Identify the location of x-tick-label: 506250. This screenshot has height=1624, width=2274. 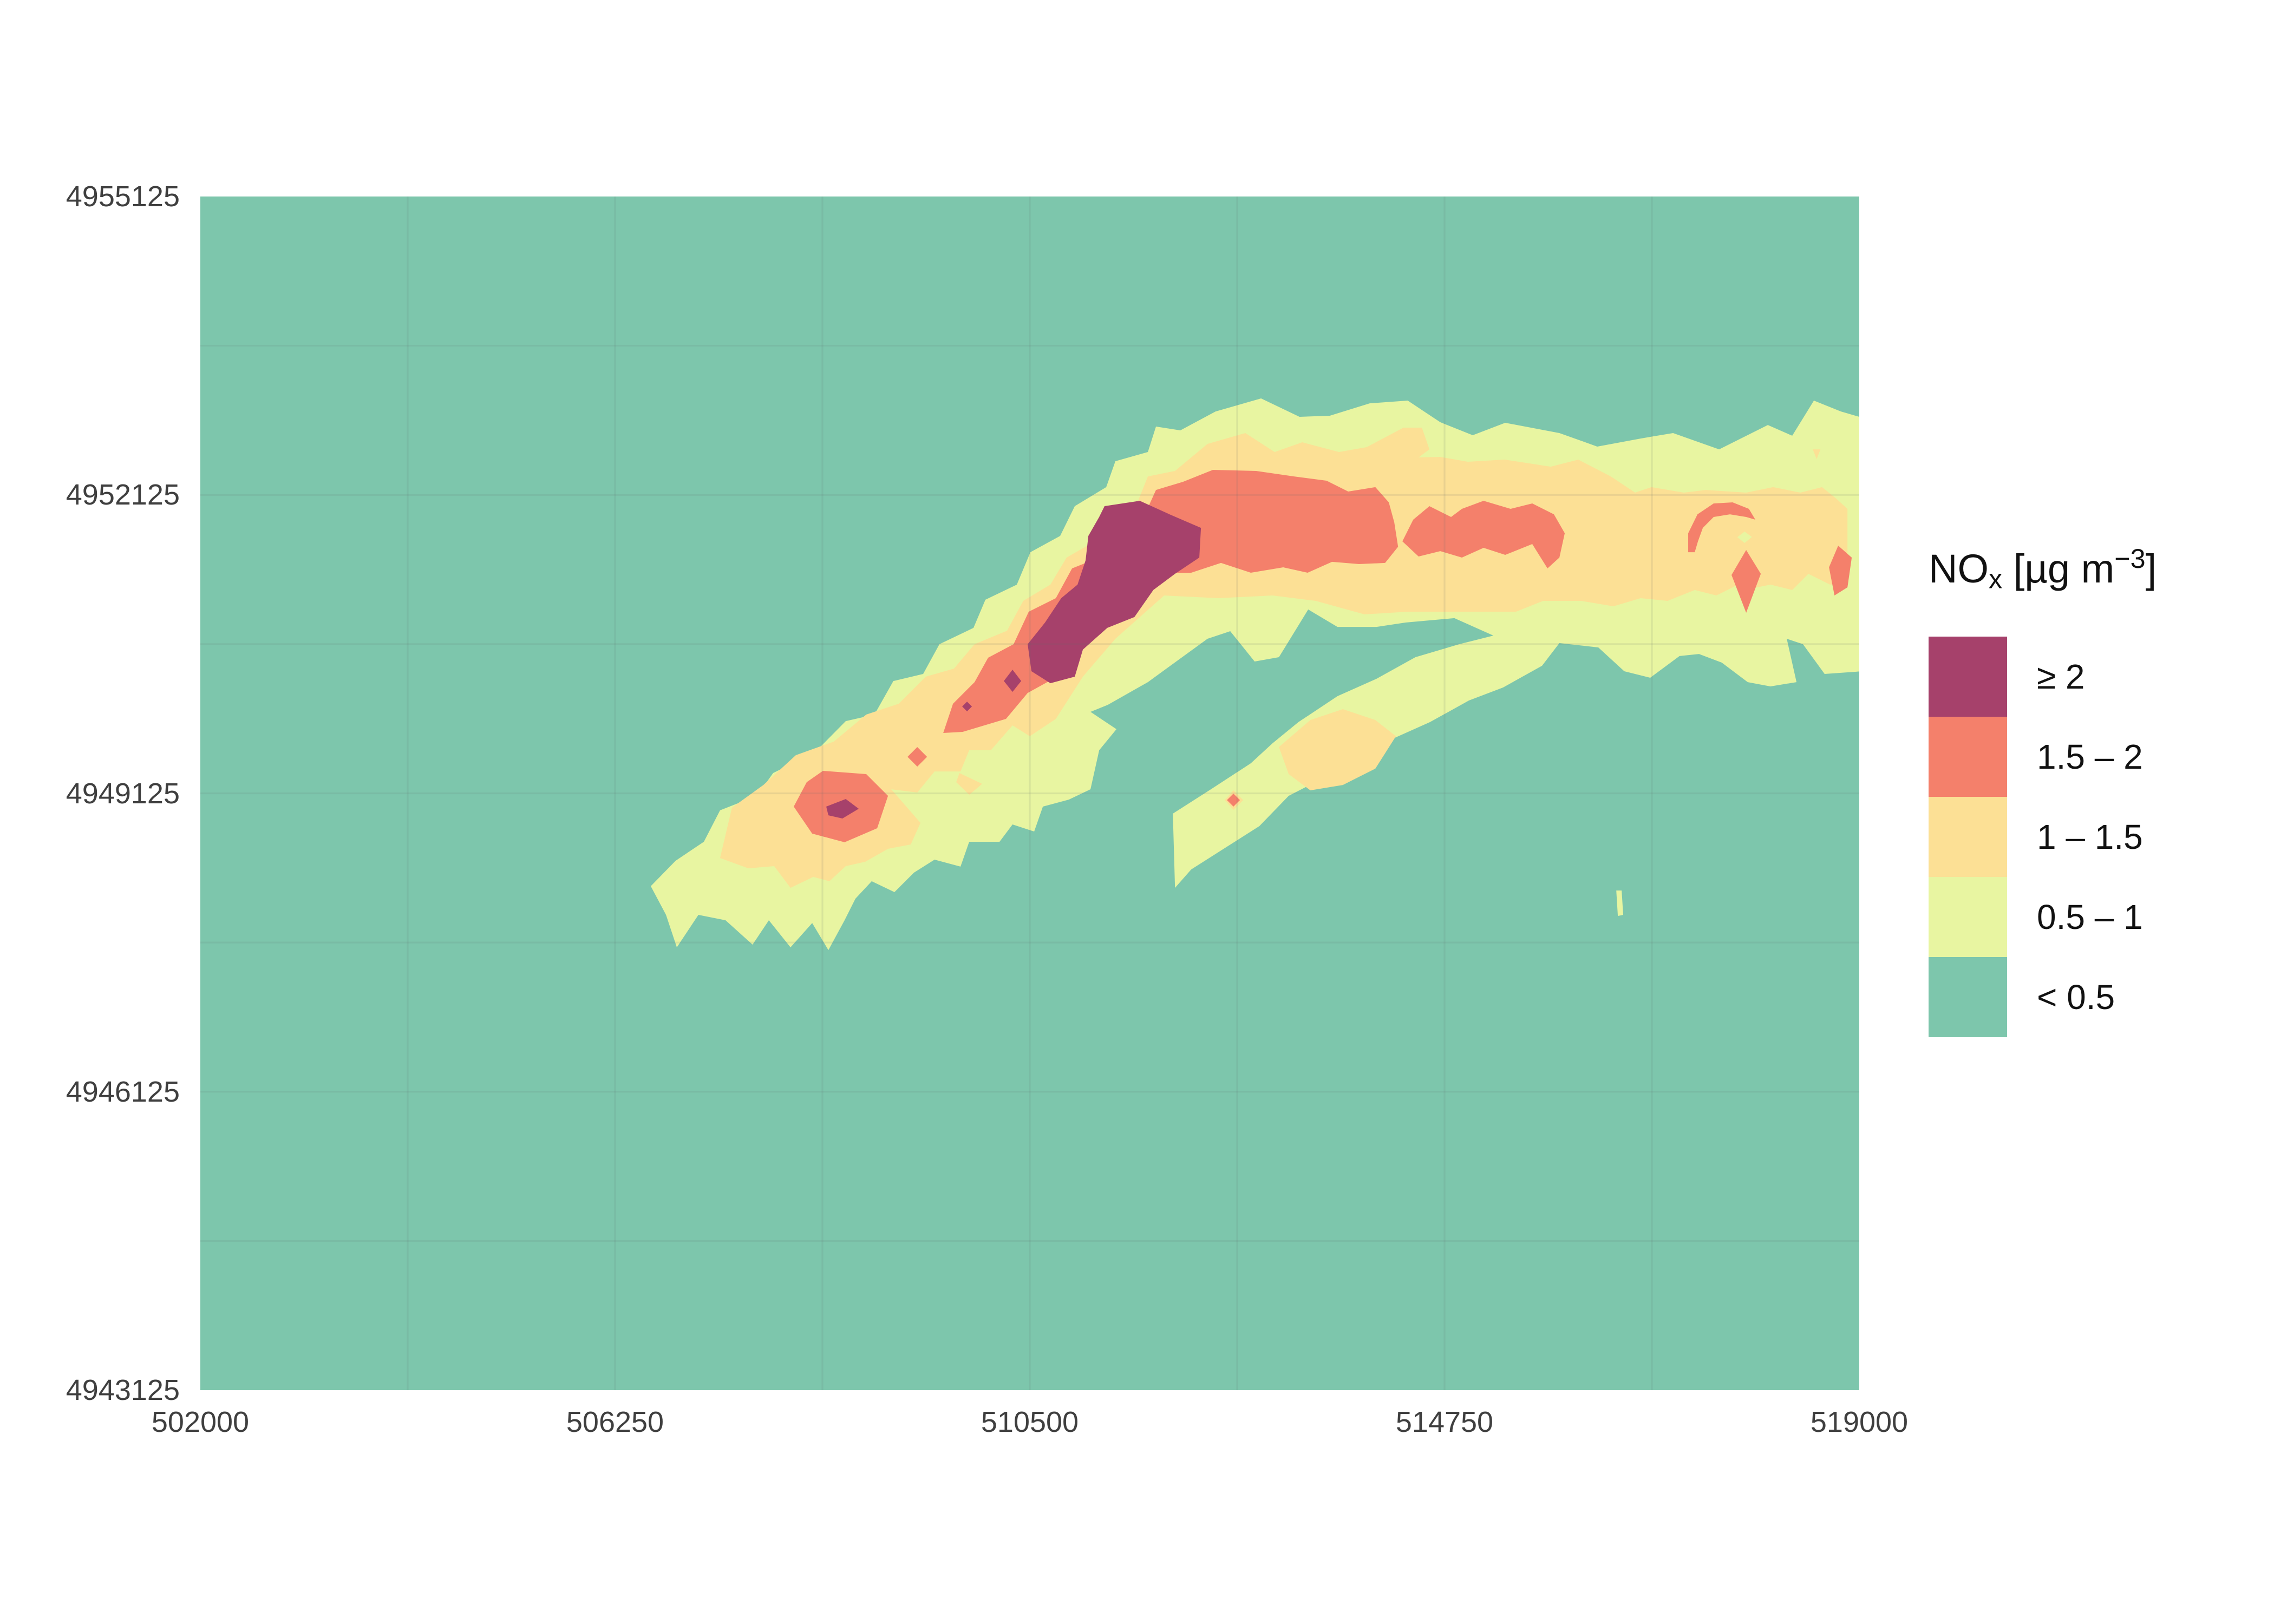
(615, 1422).